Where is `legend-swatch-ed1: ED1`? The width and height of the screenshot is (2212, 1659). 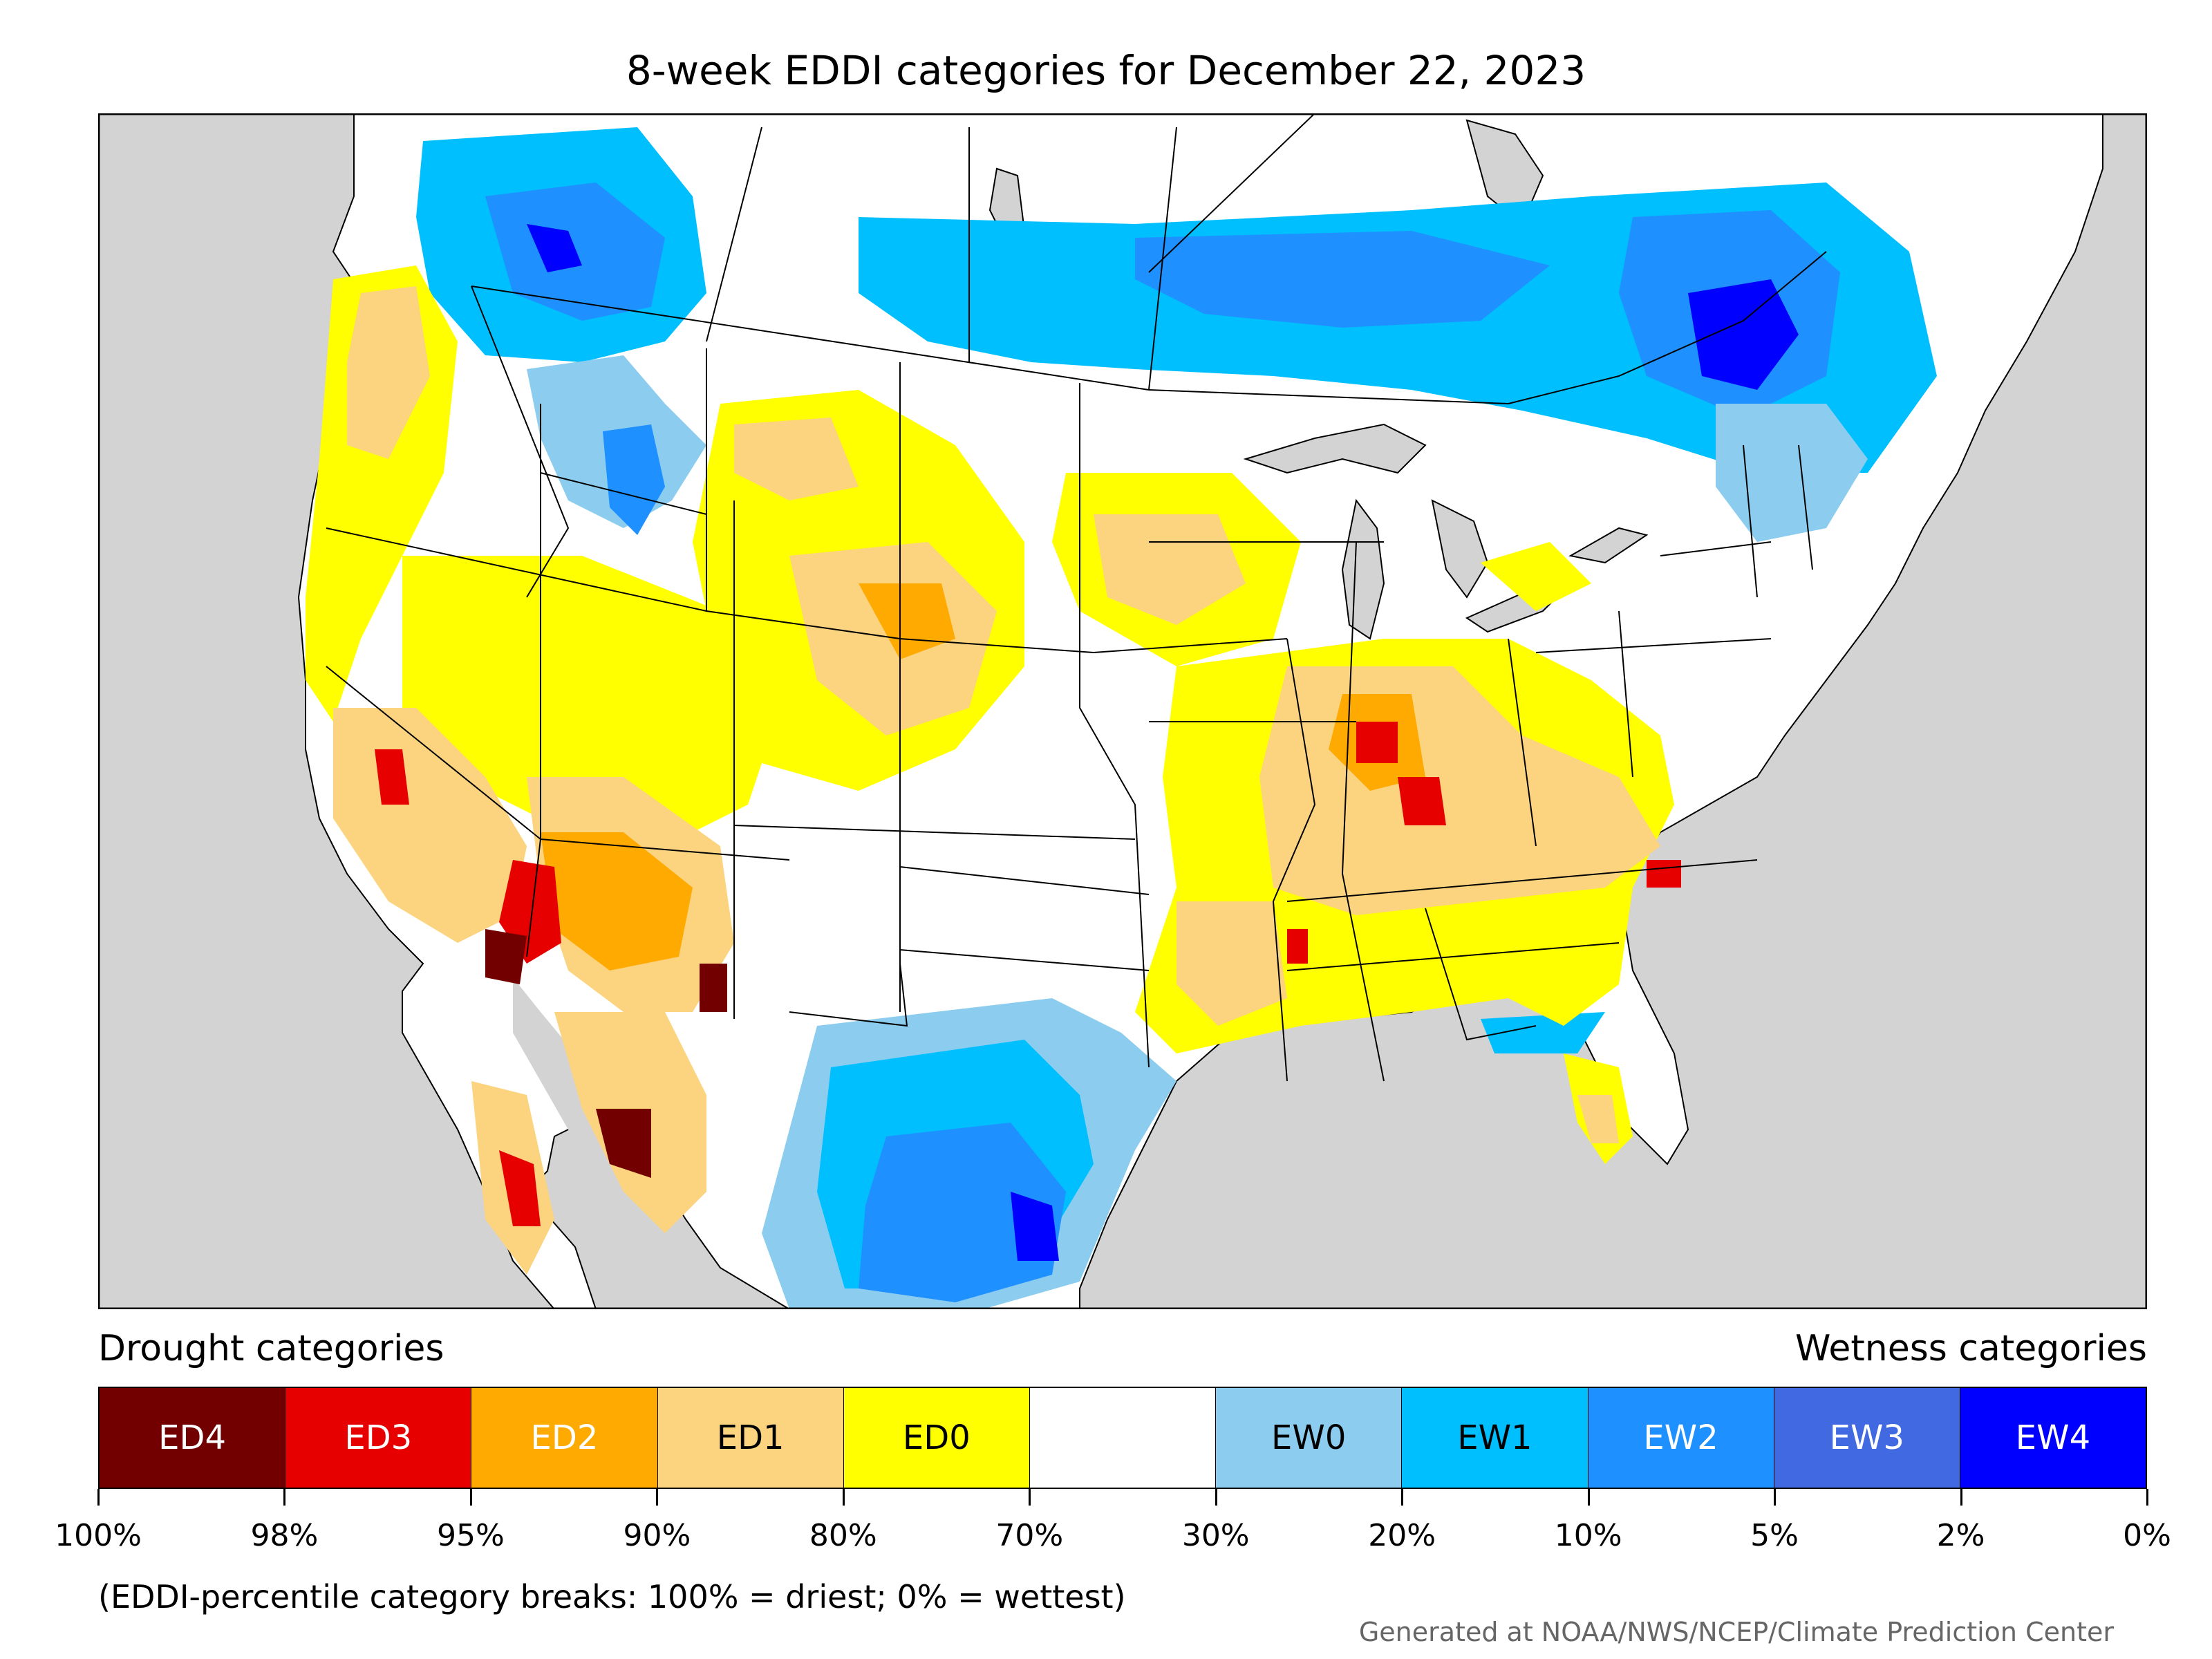
legend-swatch-ed1: ED1 is located at coordinates (751, 1438).